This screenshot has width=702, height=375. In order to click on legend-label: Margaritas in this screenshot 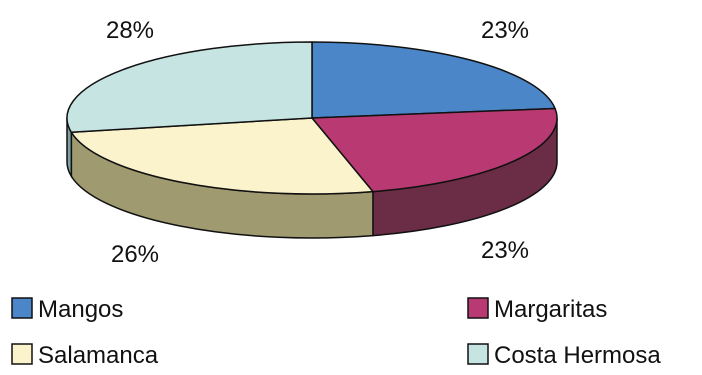, I will do `click(550, 309)`.